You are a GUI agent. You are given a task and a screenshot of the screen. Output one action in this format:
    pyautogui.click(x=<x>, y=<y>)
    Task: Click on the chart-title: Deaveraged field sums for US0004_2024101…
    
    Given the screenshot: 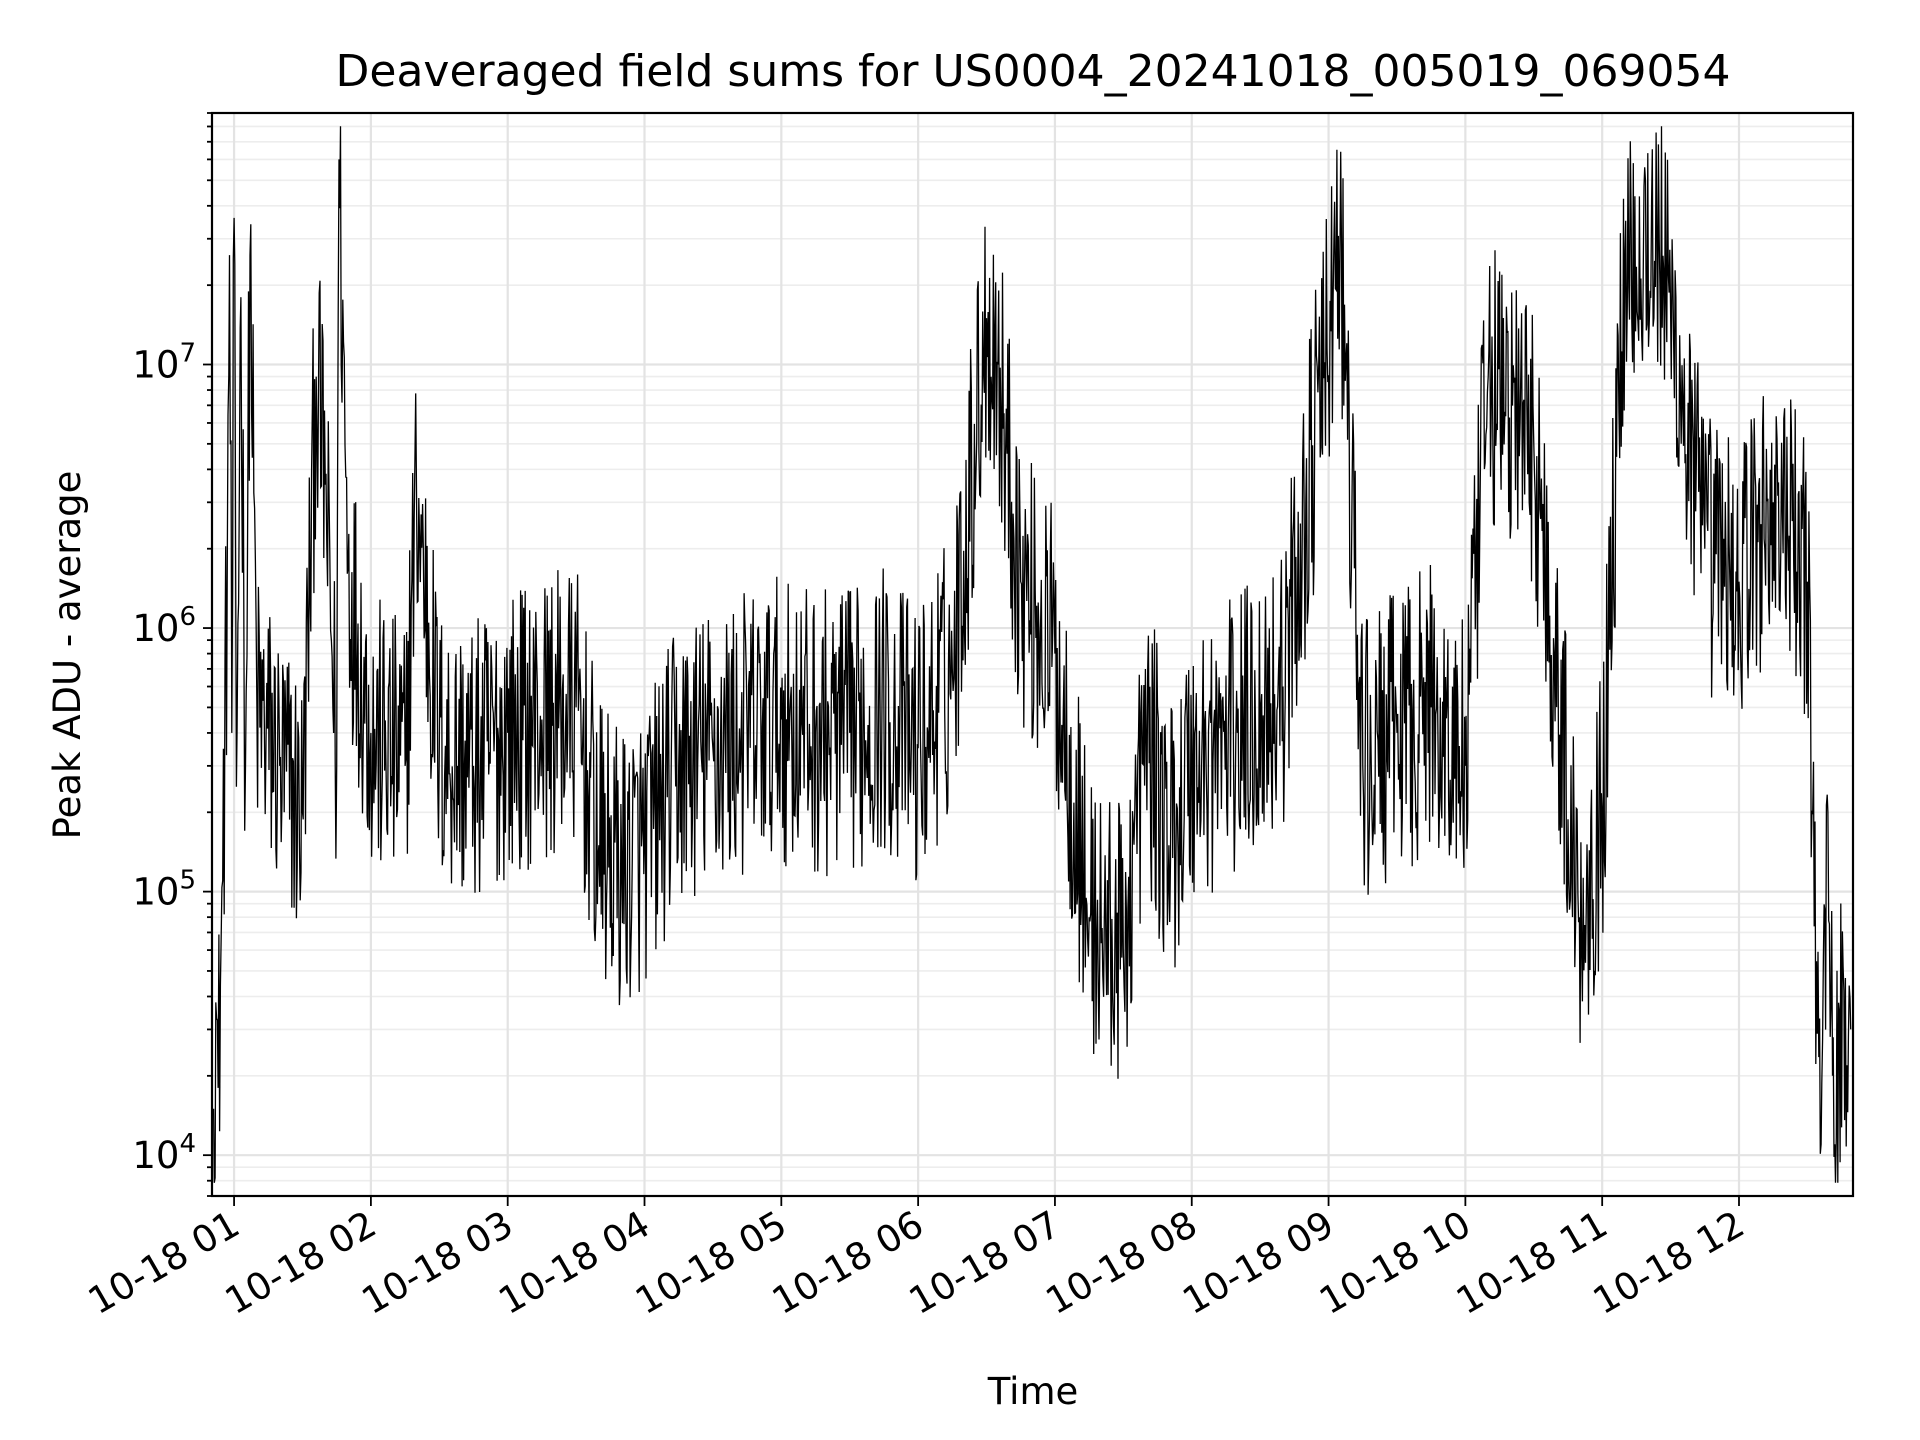 What is the action you would take?
    pyautogui.click(x=1033, y=71)
    